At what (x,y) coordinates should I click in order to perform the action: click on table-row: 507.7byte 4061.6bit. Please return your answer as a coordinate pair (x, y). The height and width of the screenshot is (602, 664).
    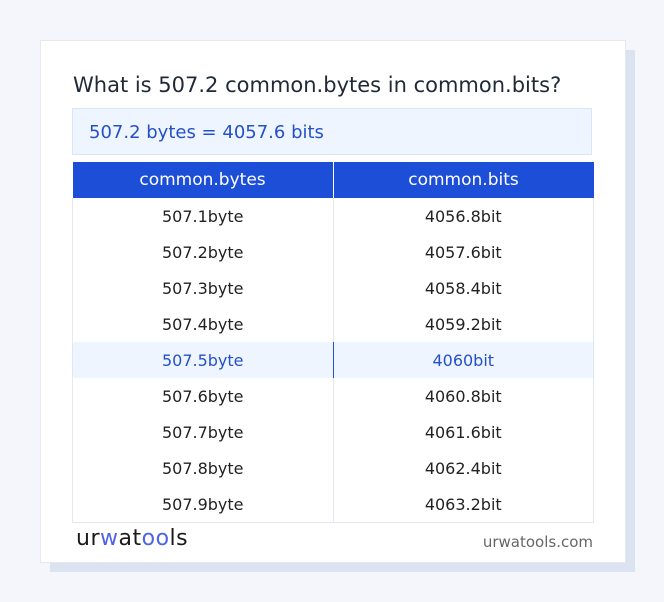
    Looking at the image, I should click on (333, 432).